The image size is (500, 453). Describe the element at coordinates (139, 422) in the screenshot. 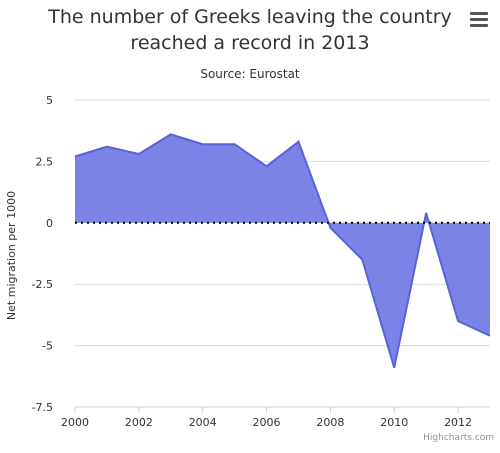

I see `x-tick-label: 2002` at that location.